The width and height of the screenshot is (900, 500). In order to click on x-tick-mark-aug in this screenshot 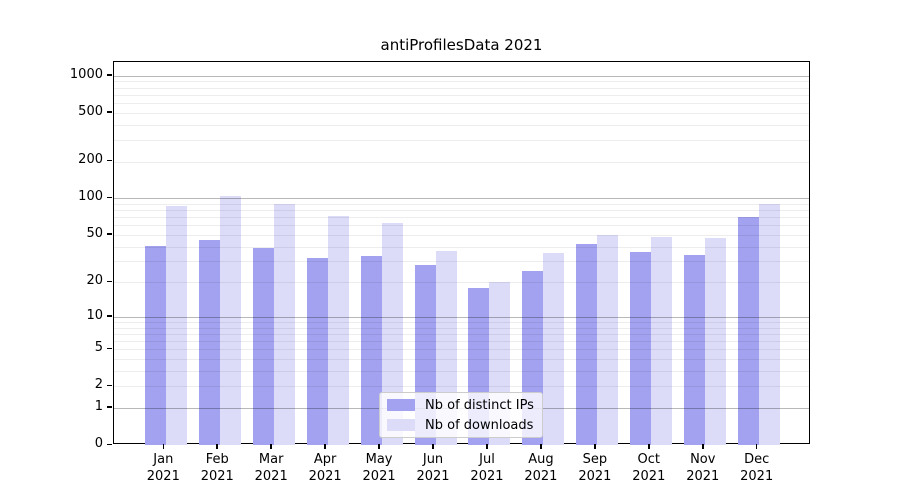, I will do `click(541, 446)`.